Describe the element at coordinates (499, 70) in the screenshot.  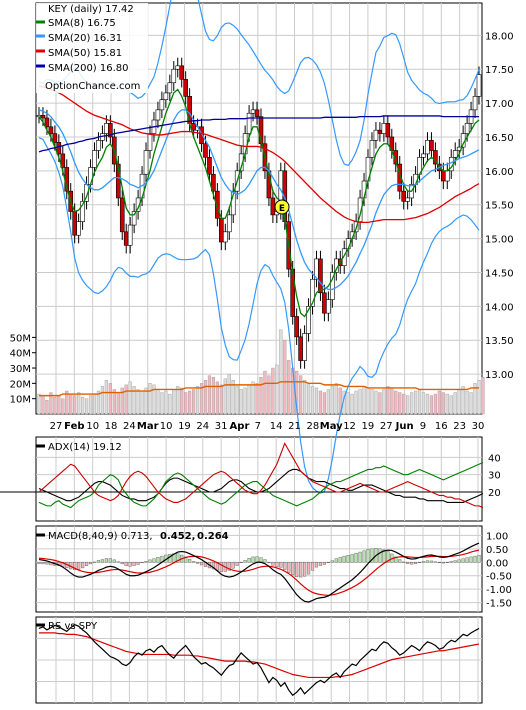
I see `price-y-tick: 17.50` at that location.